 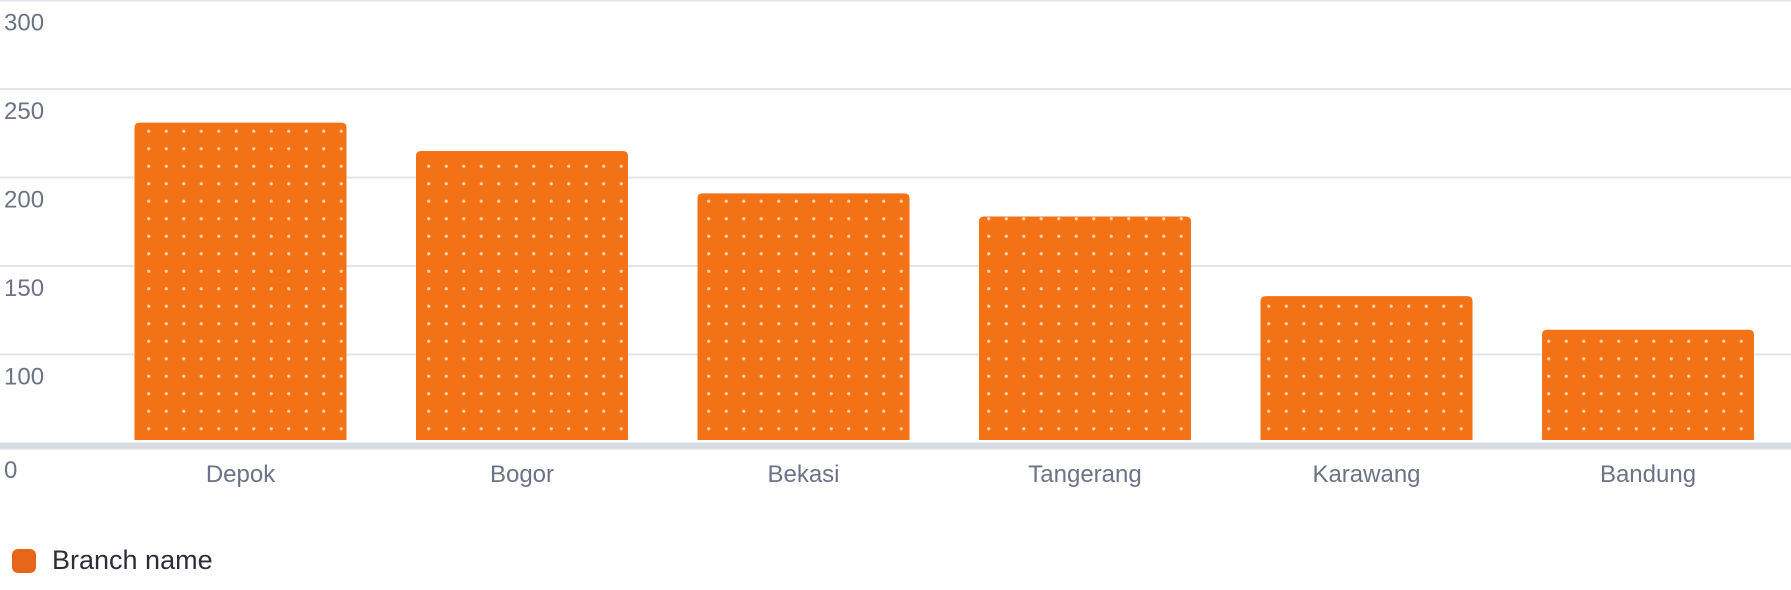 What do you see at coordinates (1366, 368) in the screenshot?
I see `bar-karawang` at bounding box center [1366, 368].